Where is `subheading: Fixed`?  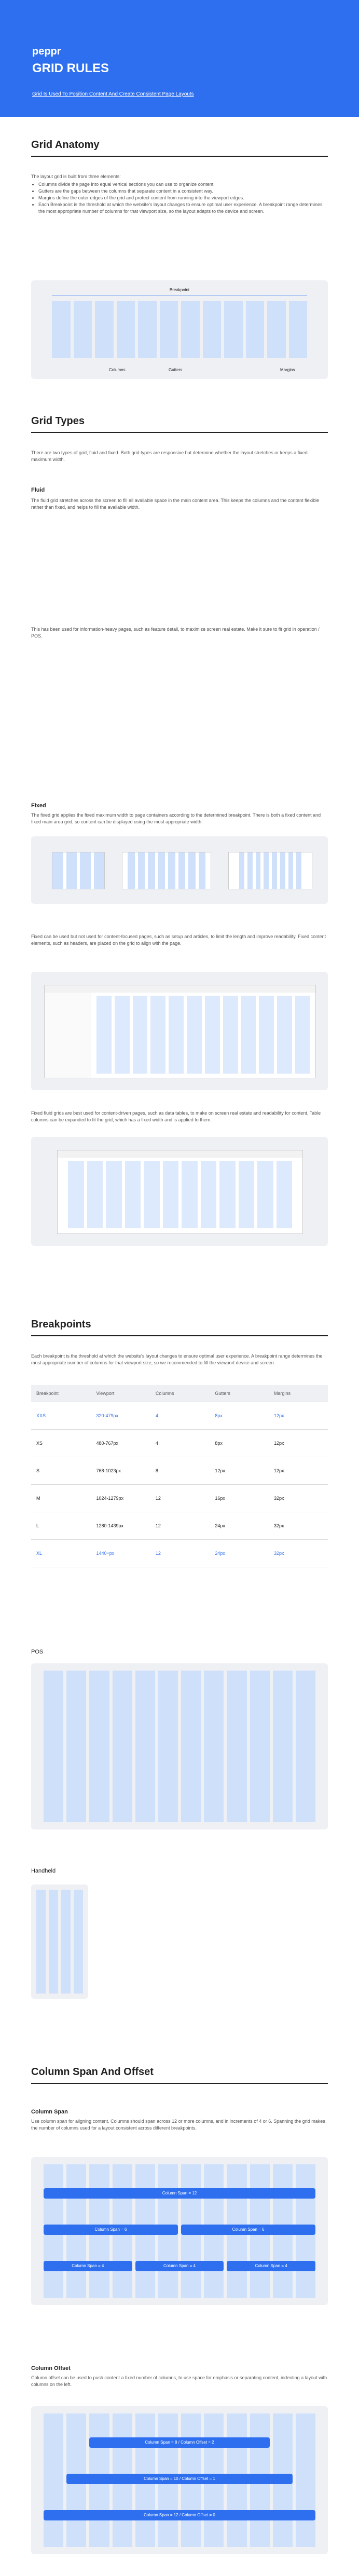
subheading: Fixed is located at coordinates (38, 806).